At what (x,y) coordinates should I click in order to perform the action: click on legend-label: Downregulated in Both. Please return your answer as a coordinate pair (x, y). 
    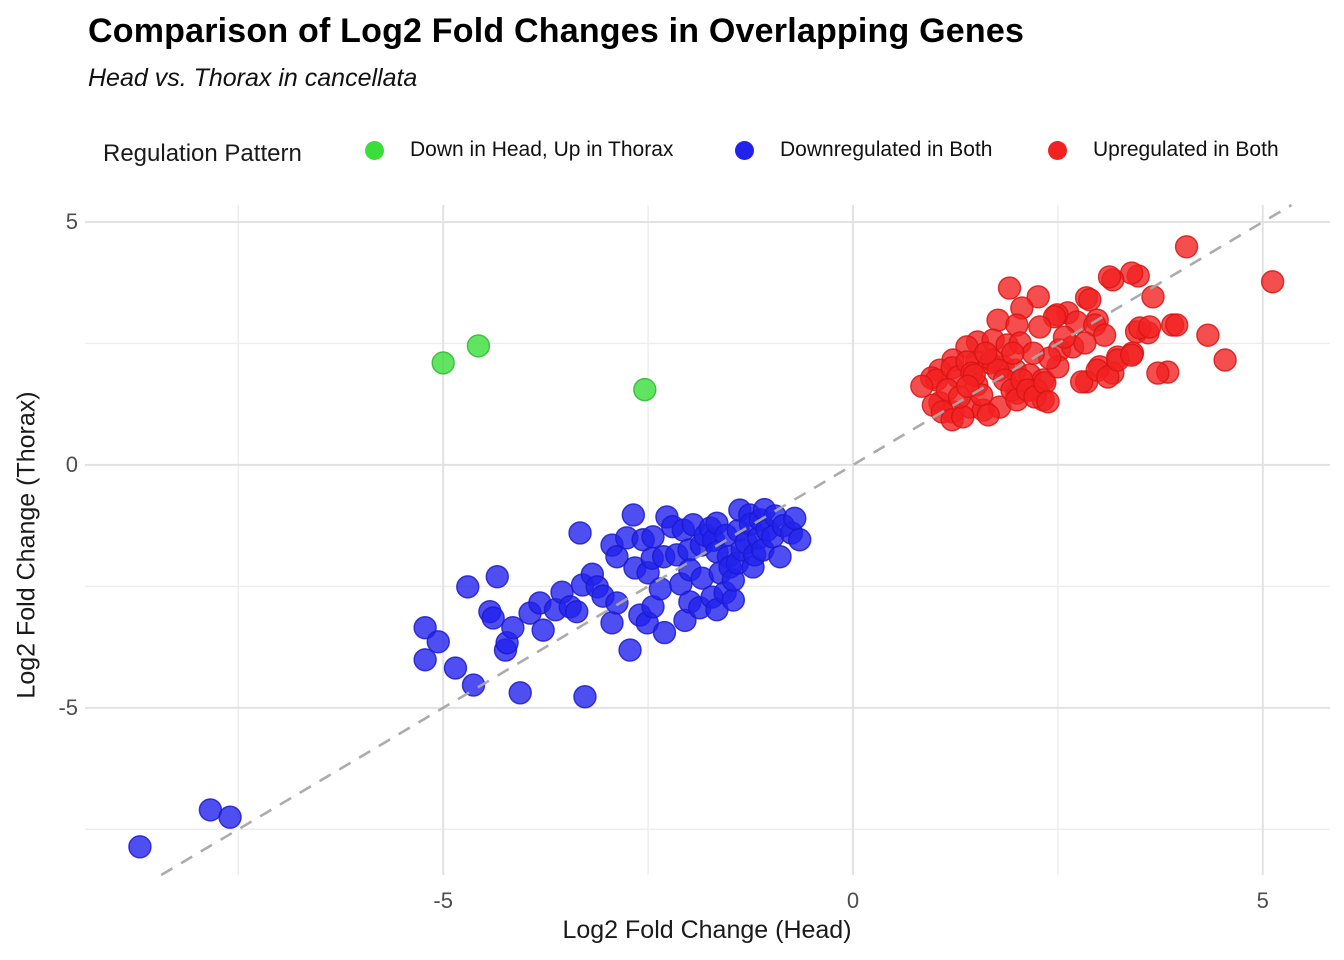
    Looking at the image, I should click on (886, 149).